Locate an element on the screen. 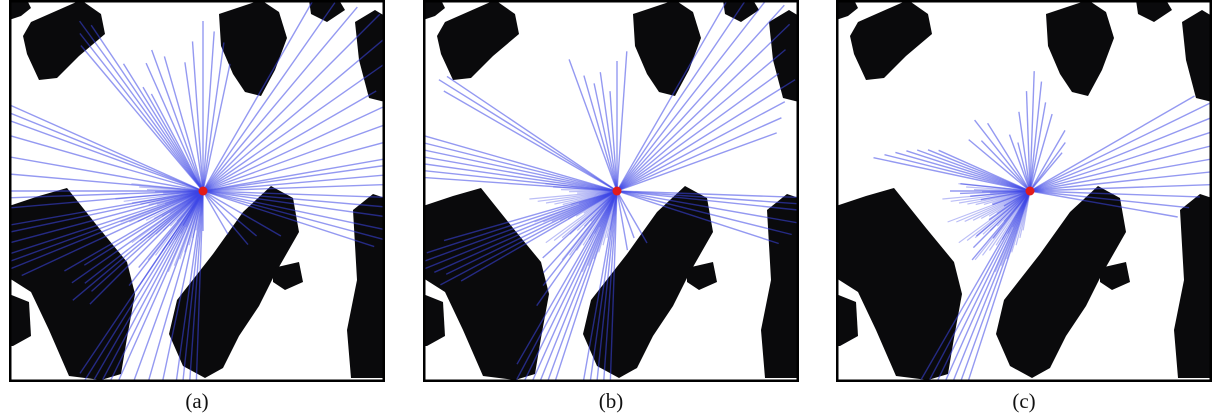 This screenshot has width=1217, height=420. robot-marker is located at coordinates (203, 191).